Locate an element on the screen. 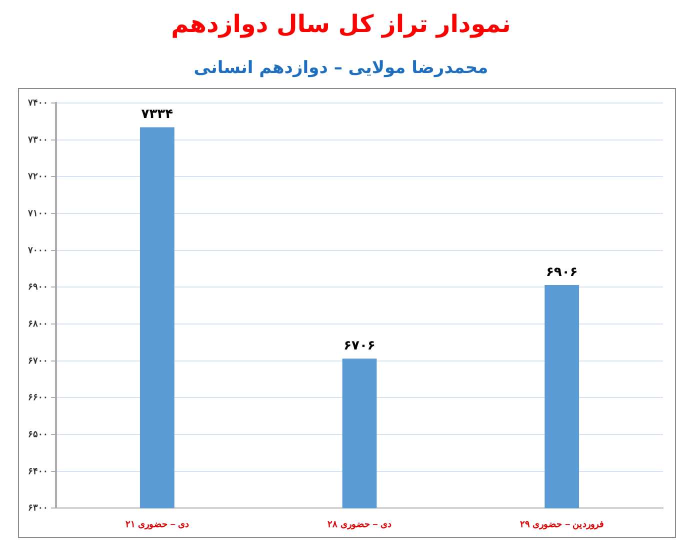 The width and height of the screenshot is (682, 552). y-tick-label: ۷۲۰۰ is located at coordinates (37, 176).